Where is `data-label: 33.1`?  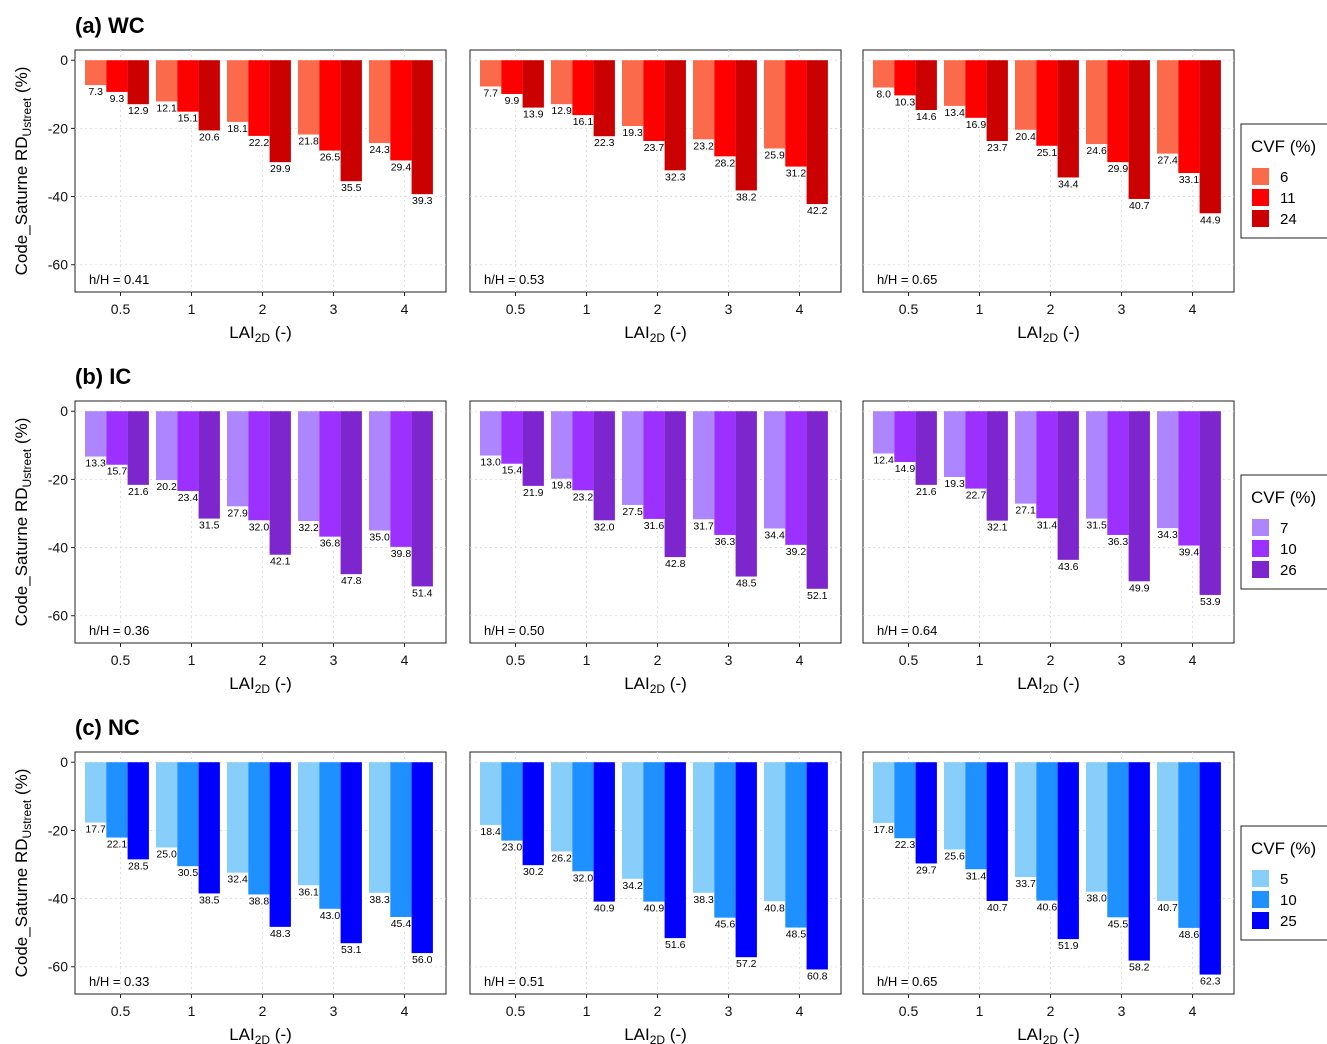 data-label: 33.1 is located at coordinates (1189, 180).